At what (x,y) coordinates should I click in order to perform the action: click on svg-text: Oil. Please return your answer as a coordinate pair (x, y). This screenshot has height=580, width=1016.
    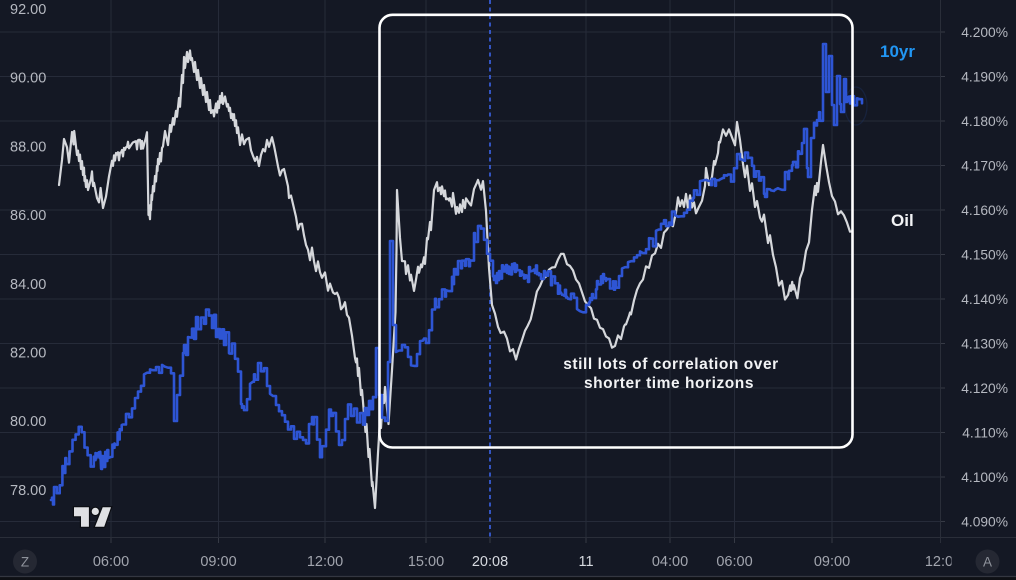
    Looking at the image, I should click on (902, 220).